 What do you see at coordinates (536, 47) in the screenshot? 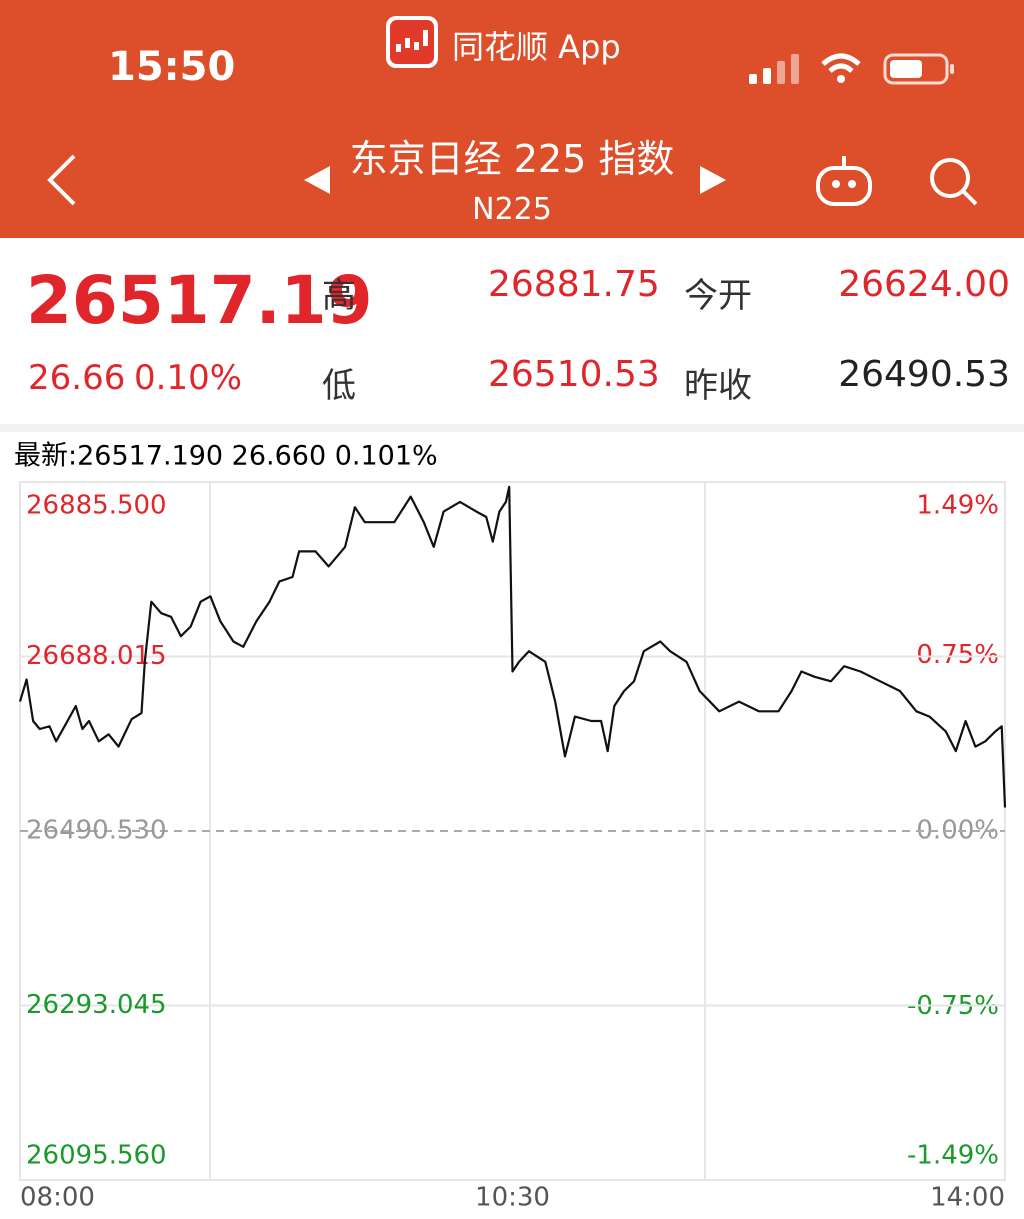
I see `app-name: 同花顺 App` at bounding box center [536, 47].